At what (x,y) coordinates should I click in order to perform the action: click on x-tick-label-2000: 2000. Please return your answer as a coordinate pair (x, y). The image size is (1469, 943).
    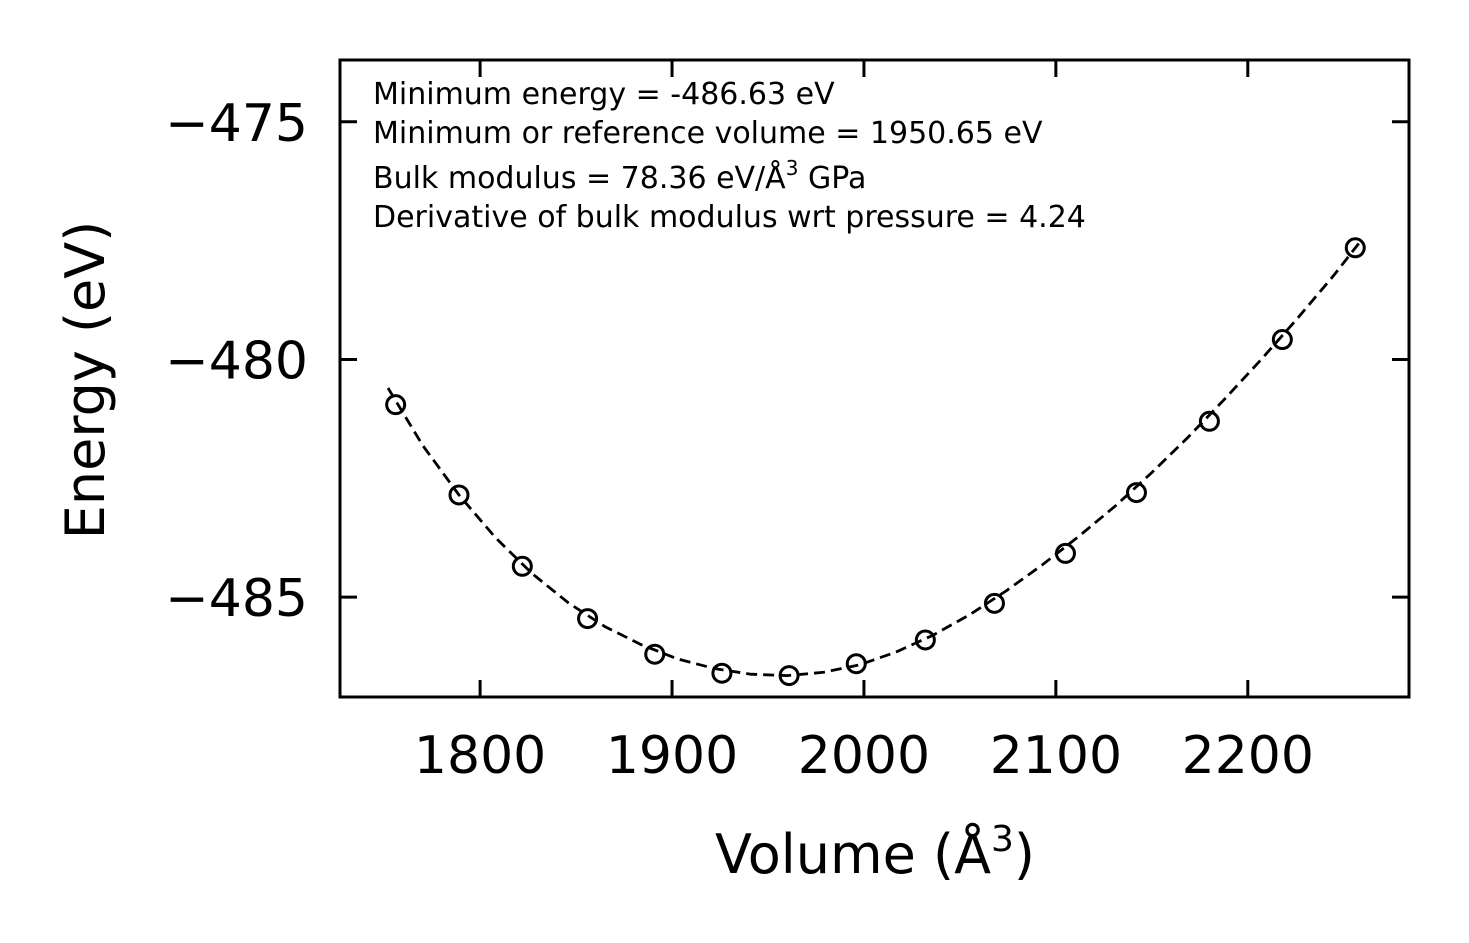
    Looking at the image, I should click on (864, 756).